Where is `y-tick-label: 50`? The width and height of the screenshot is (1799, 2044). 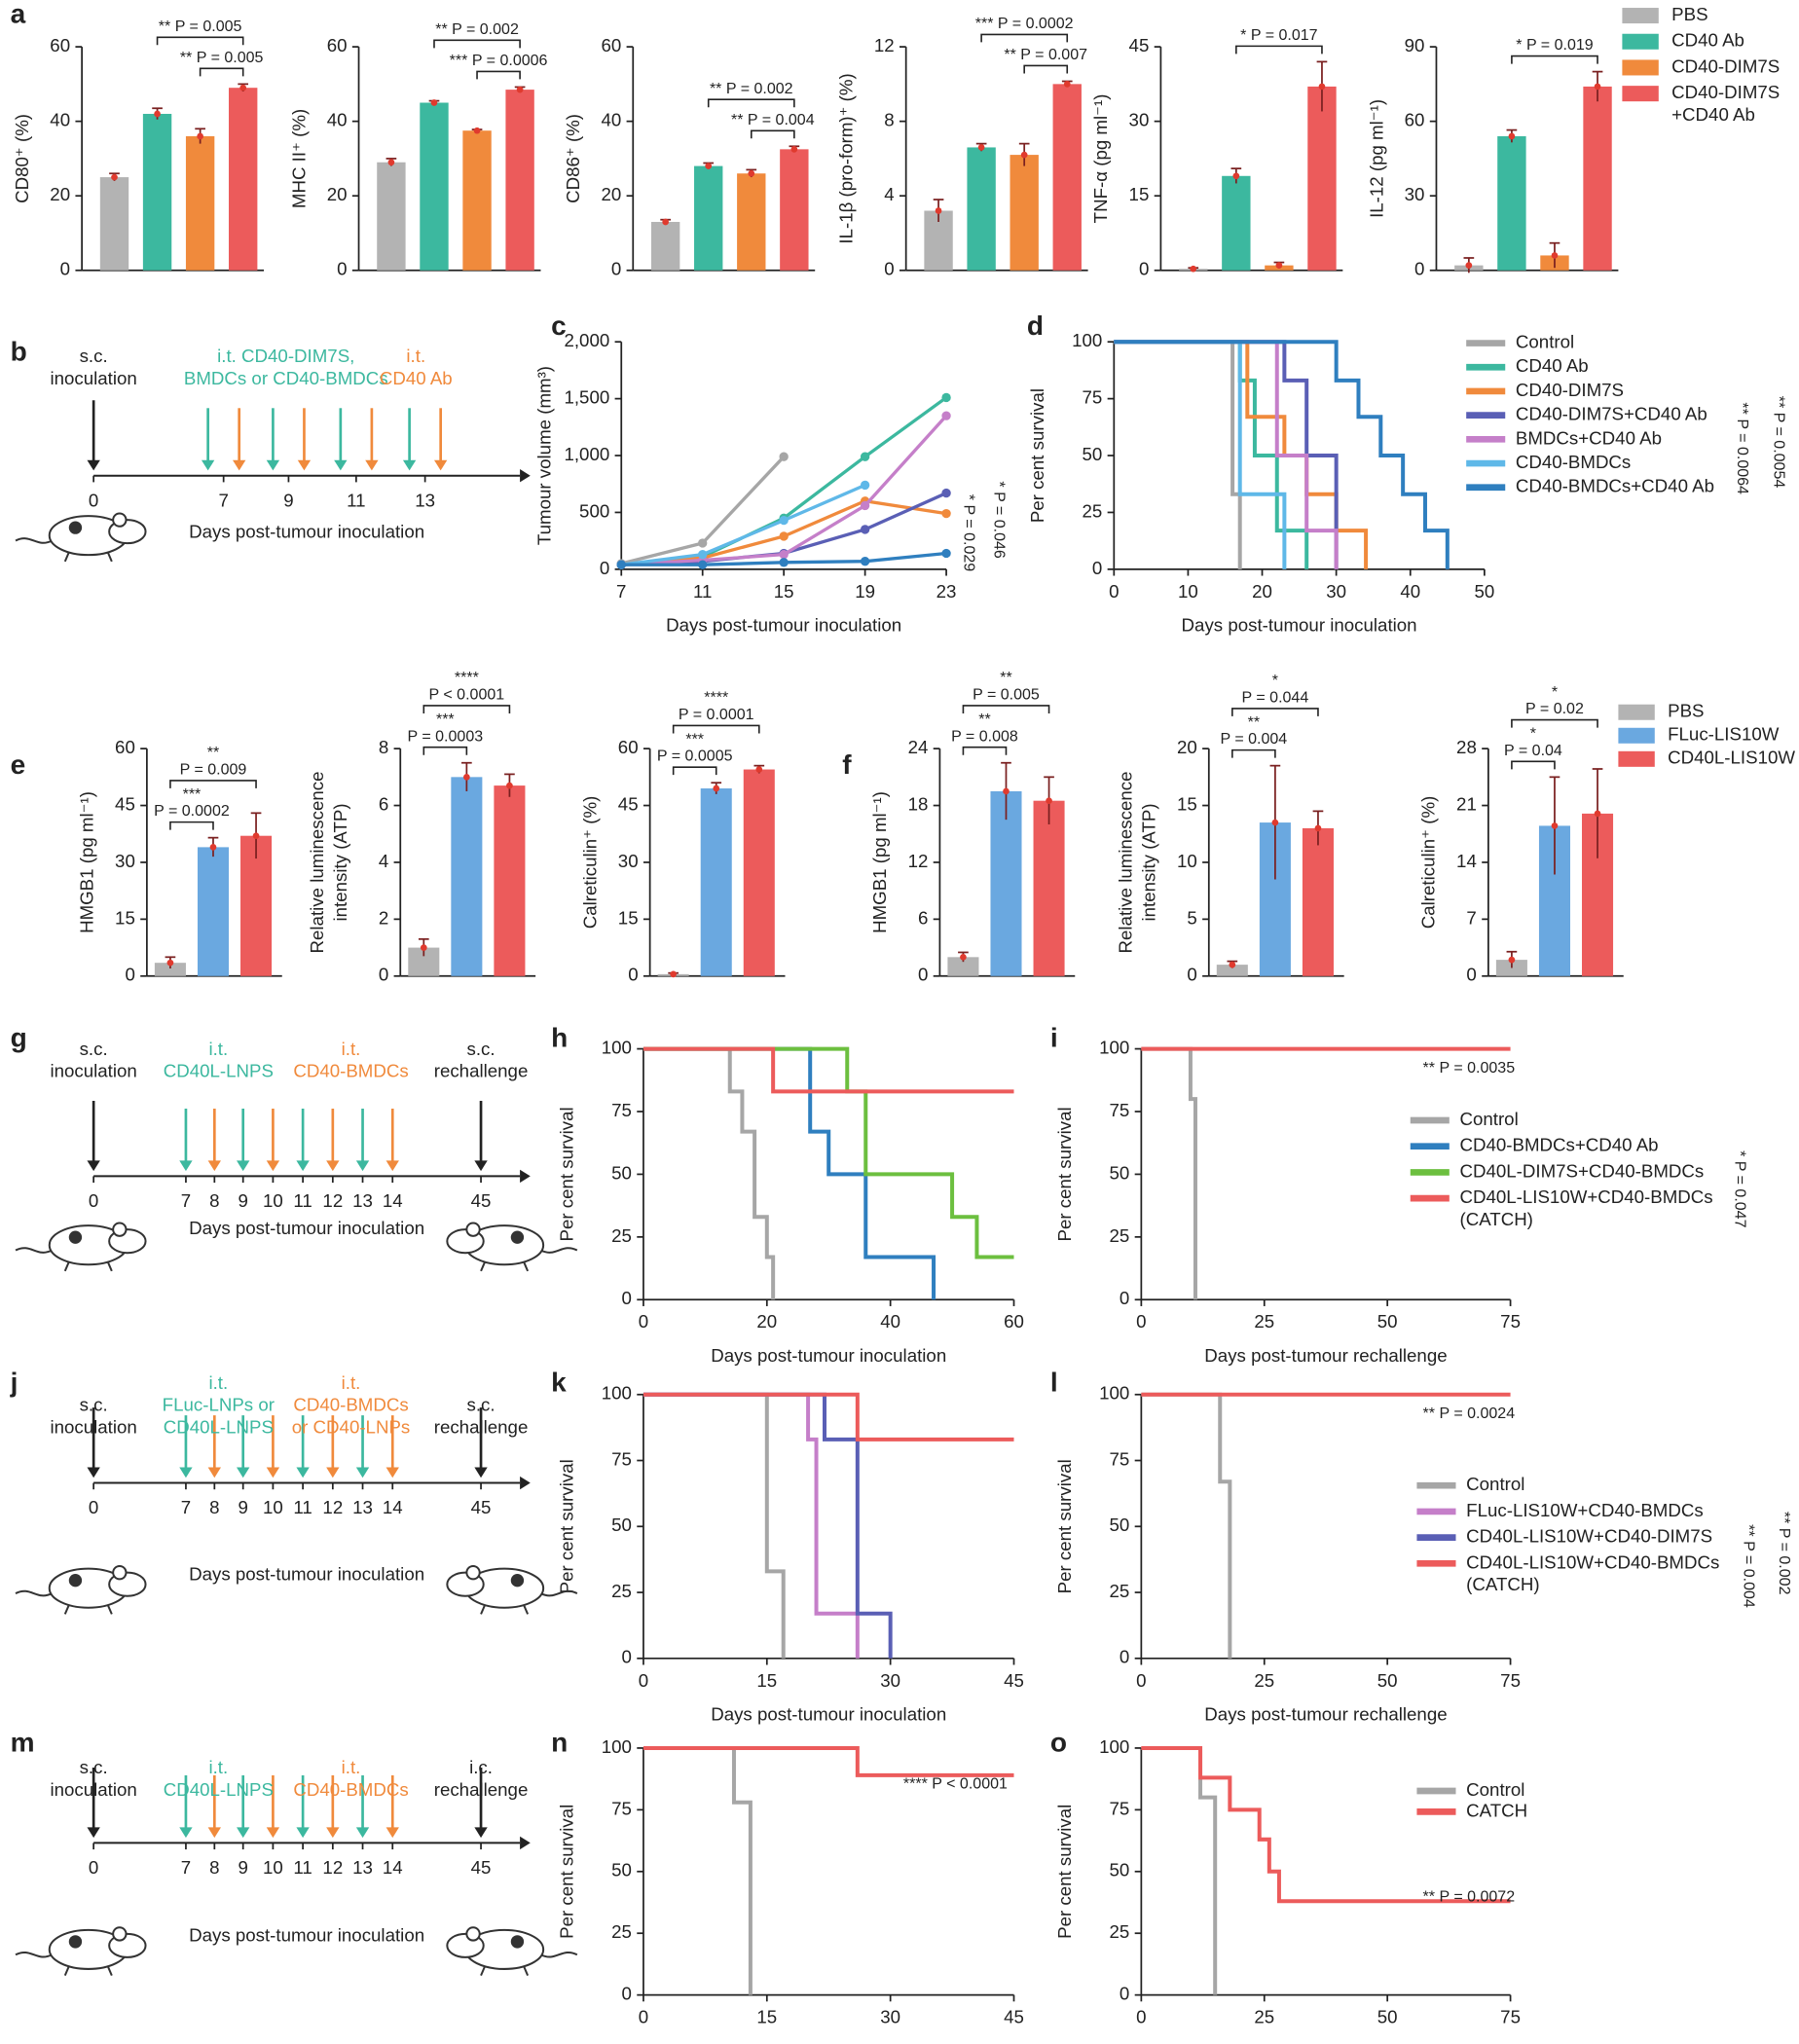 y-tick-label: 50 is located at coordinates (621, 1525).